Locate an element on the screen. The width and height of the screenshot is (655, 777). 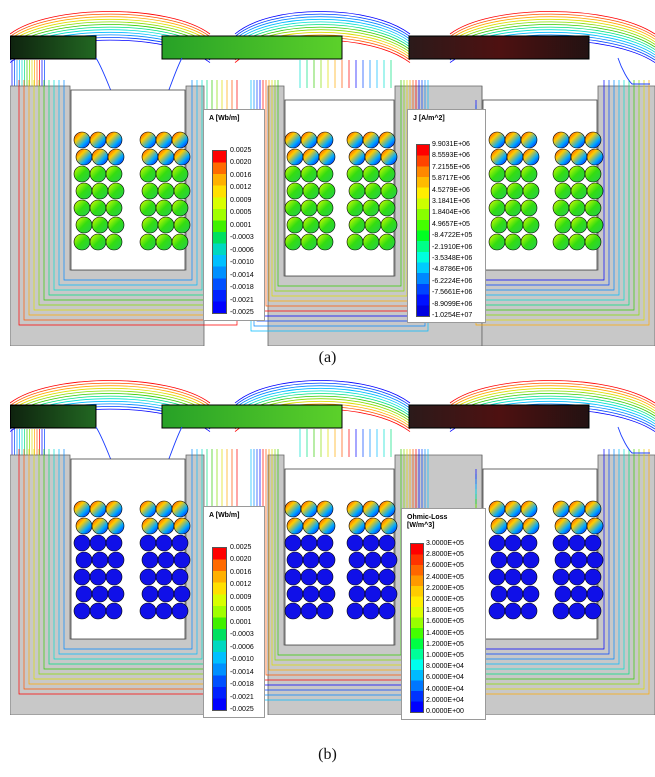
legend-tick-label: 2.4000E+05 is located at coordinates (445, 577).